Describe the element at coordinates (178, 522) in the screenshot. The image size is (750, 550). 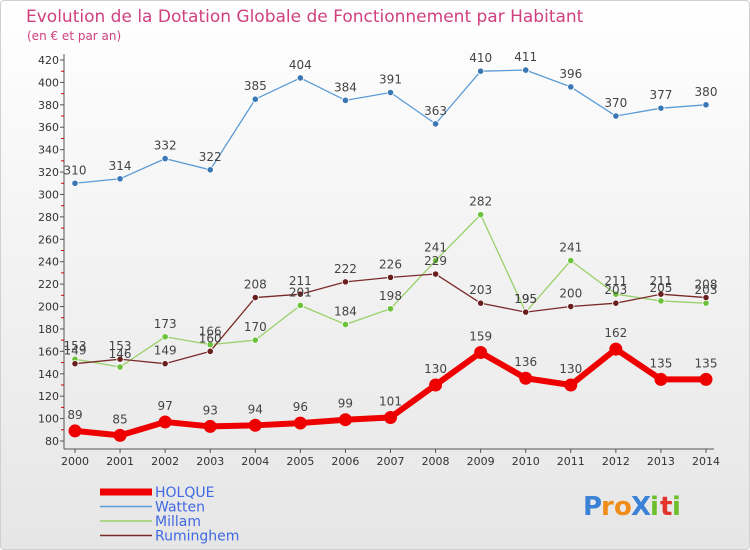
I see `legend-label-millam: Millam` at that location.